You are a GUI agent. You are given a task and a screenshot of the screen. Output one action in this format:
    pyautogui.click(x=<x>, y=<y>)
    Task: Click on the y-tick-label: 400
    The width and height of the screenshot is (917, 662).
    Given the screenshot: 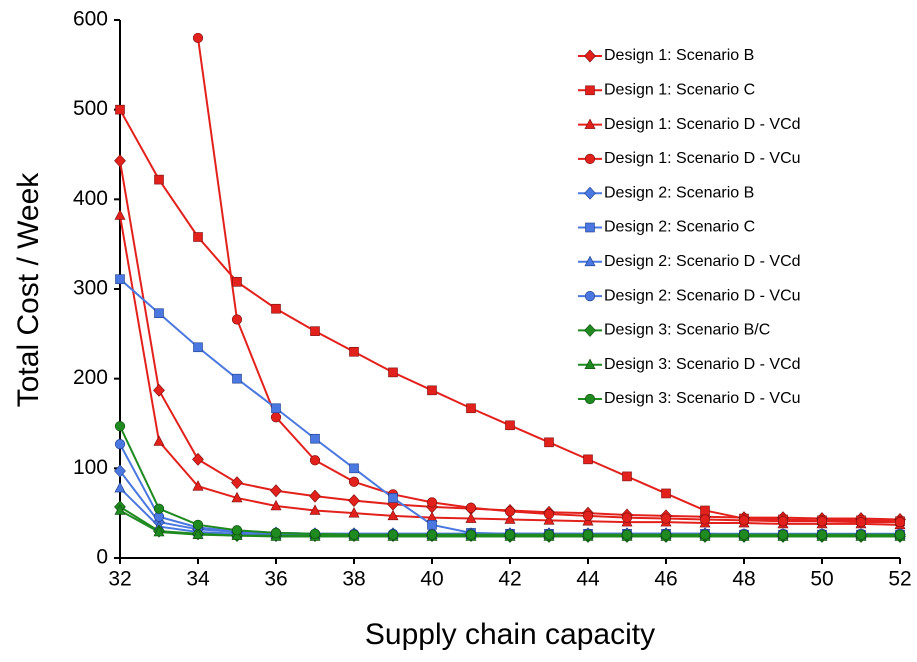 What is the action you would take?
    pyautogui.click(x=90, y=198)
    